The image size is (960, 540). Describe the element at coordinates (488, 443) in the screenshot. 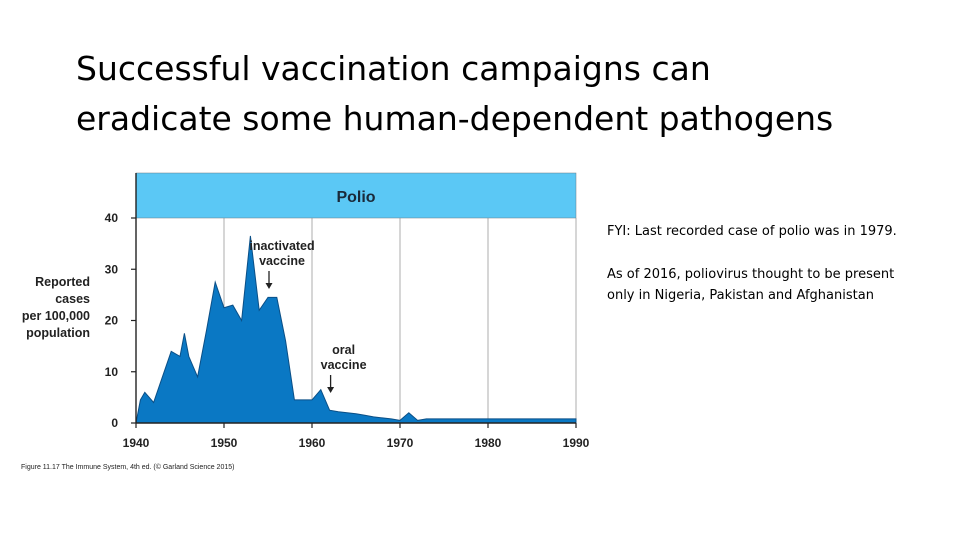

I see `x-tick-label-1980: 1980` at that location.